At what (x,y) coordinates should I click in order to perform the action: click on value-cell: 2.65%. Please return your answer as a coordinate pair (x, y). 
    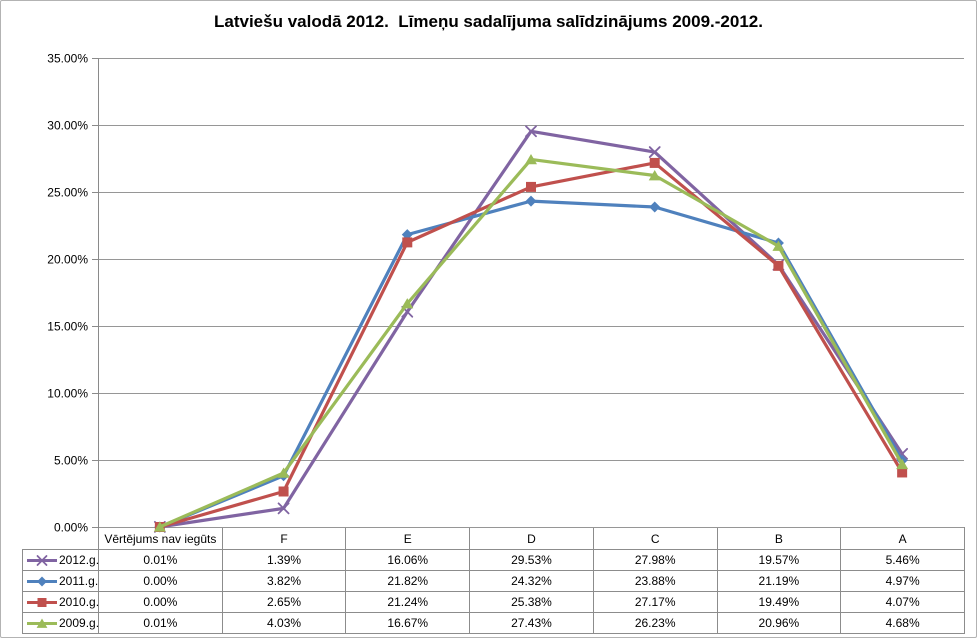
    Looking at the image, I should click on (284, 602).